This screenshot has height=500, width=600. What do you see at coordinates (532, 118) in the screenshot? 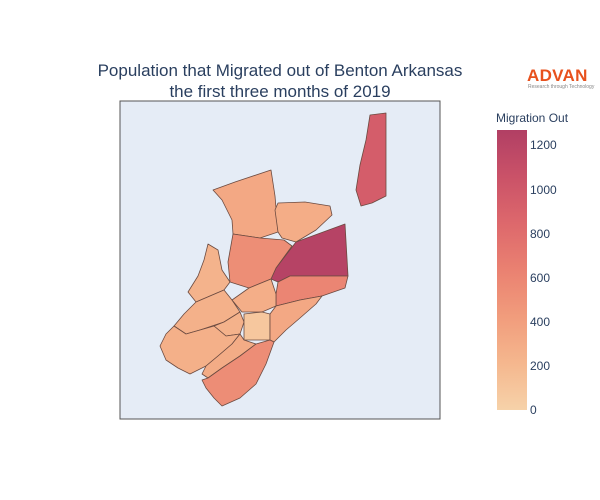
I see `colorbar-title: Migration Out` at bounding box center [532, 118].